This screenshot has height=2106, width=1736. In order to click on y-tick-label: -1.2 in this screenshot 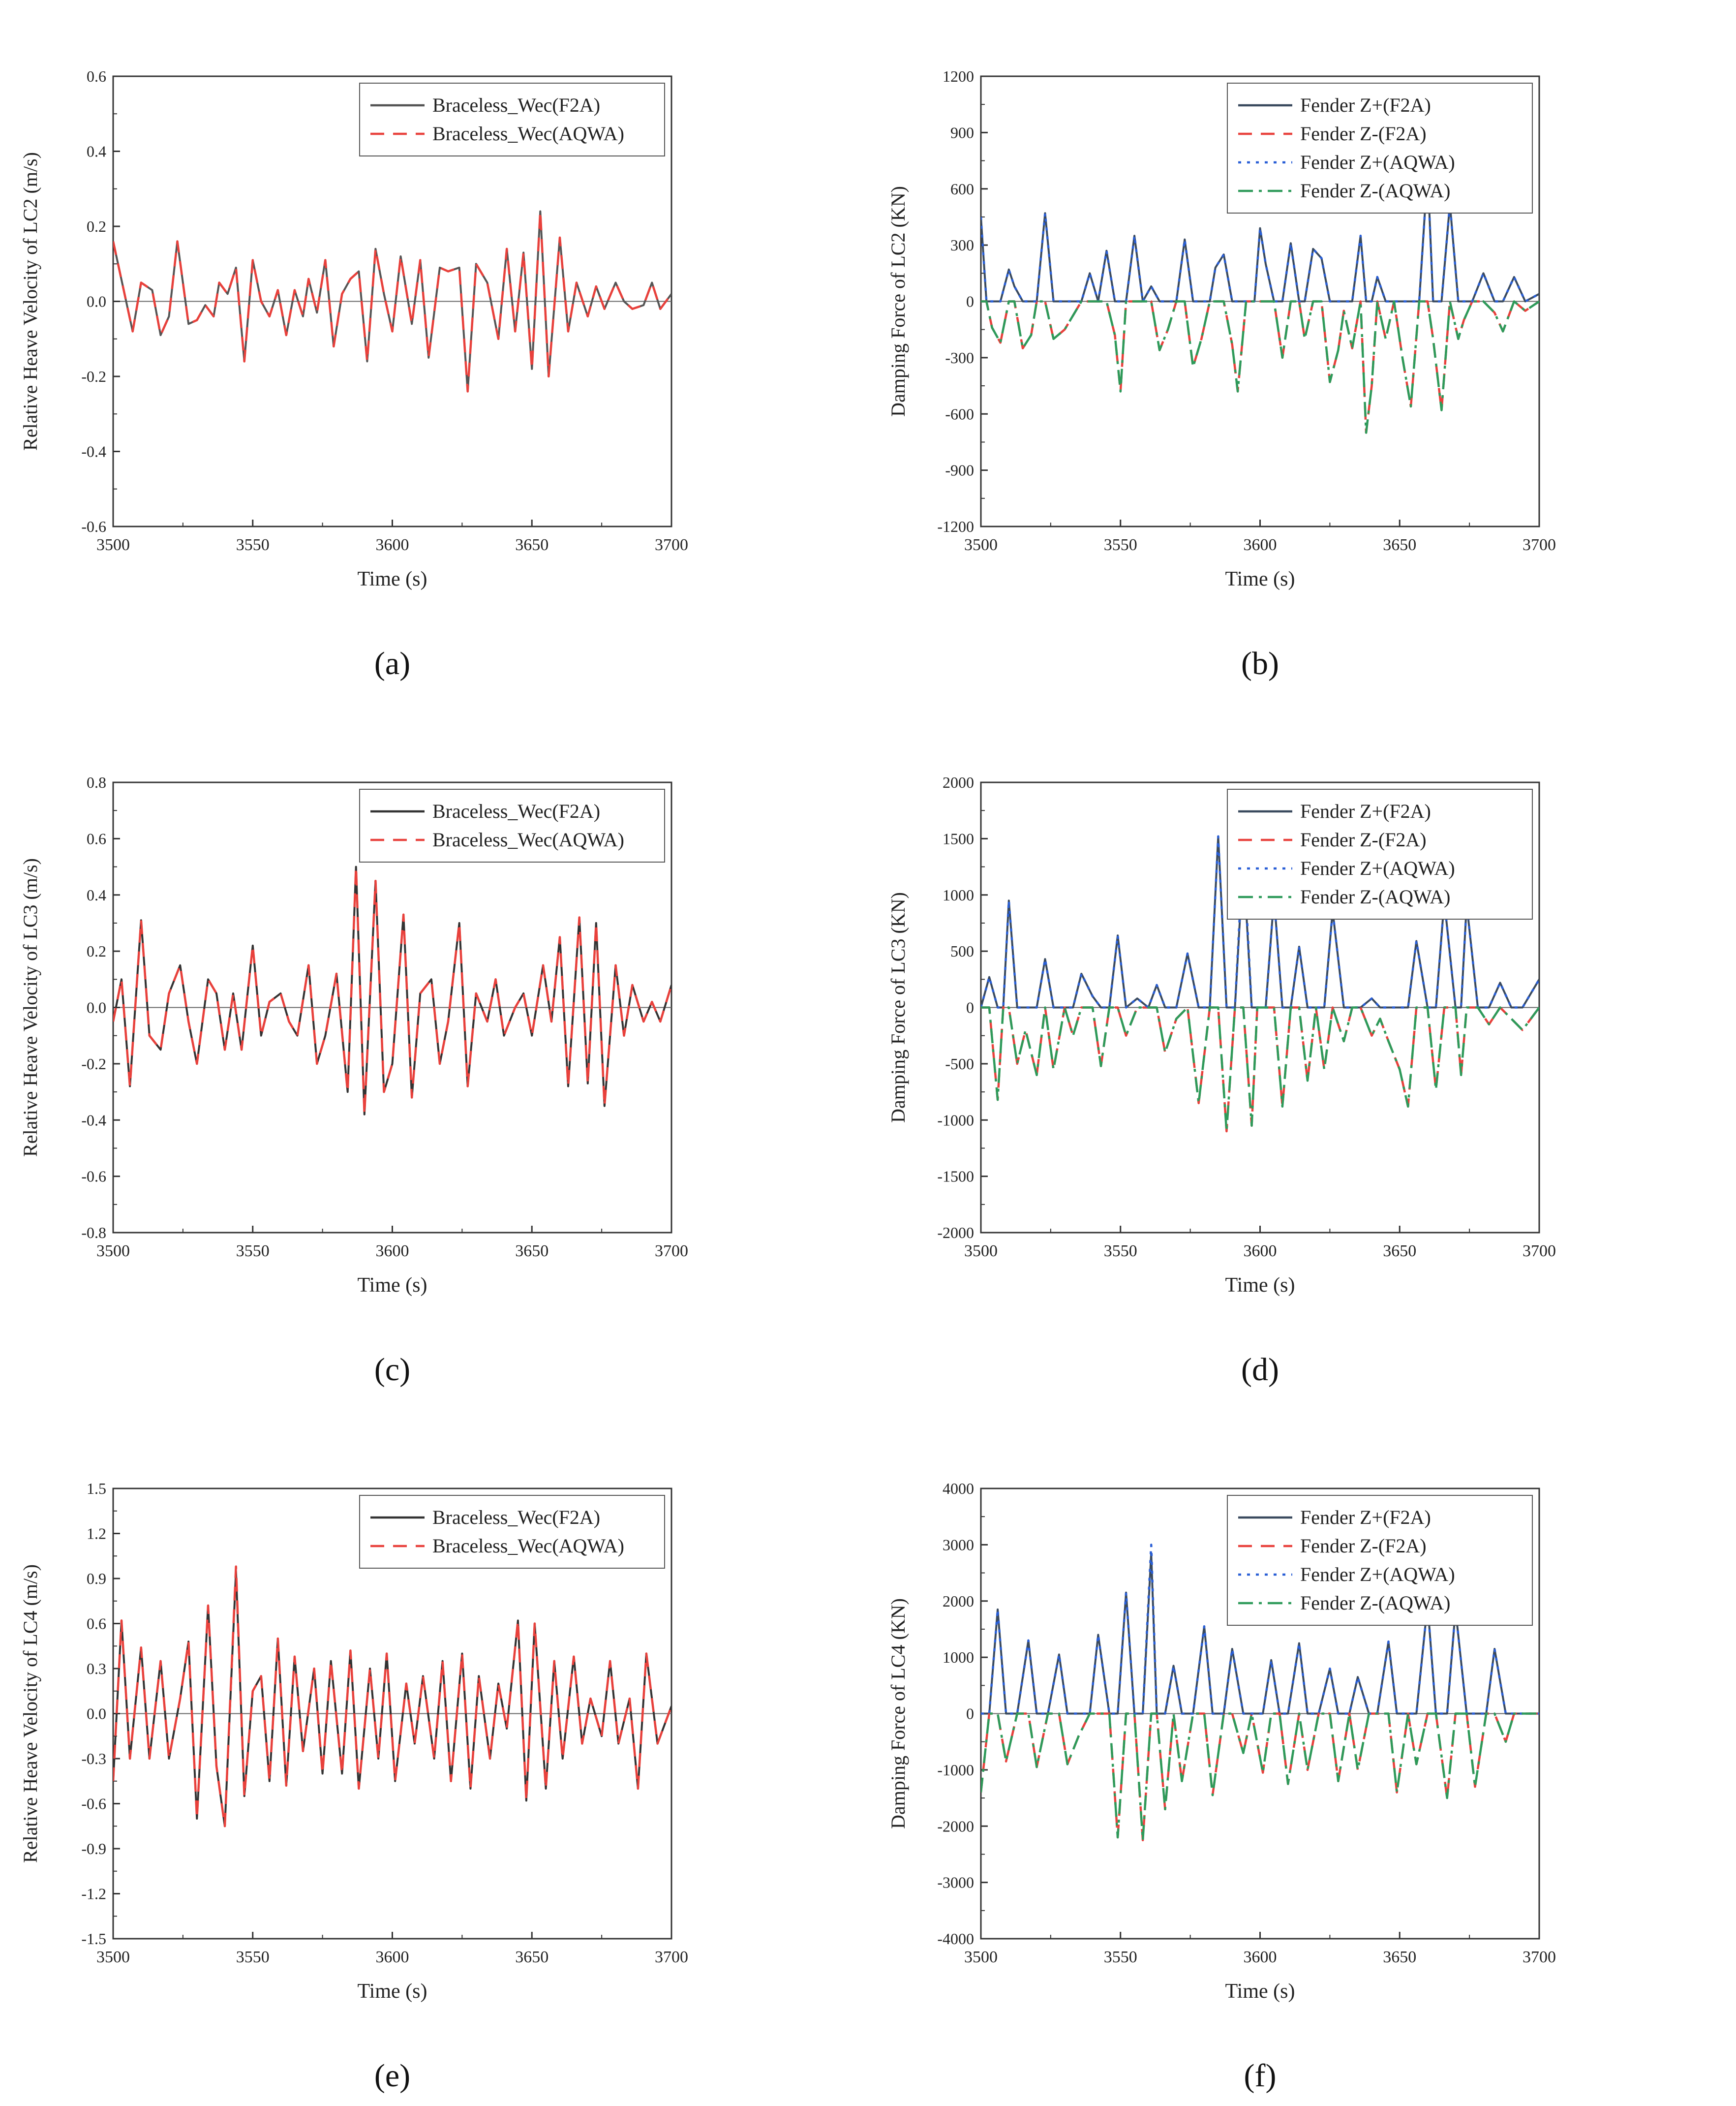, I will do `click(93, 1894)`.